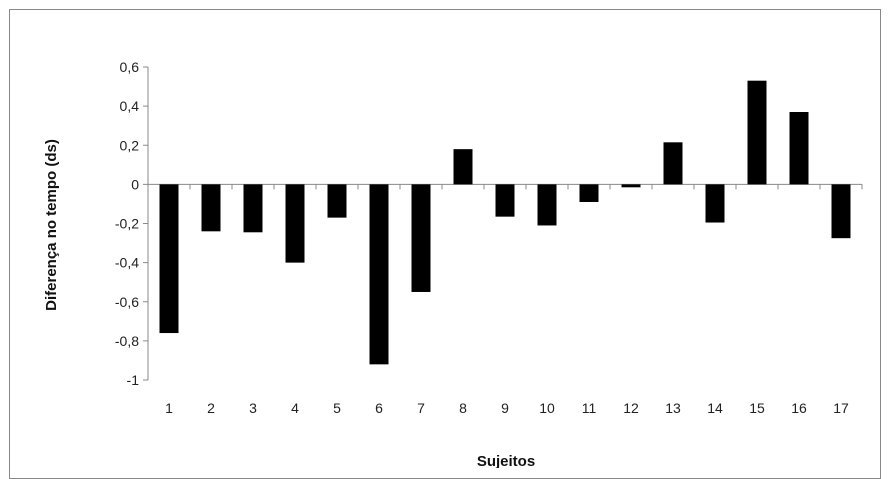 Image resolution: width=892 pixels, height=479 pixels. What do you see at coordinates (757, 408) in the screenshot?
I see `x-tick-label: 15` at bounding box center [757, 408].